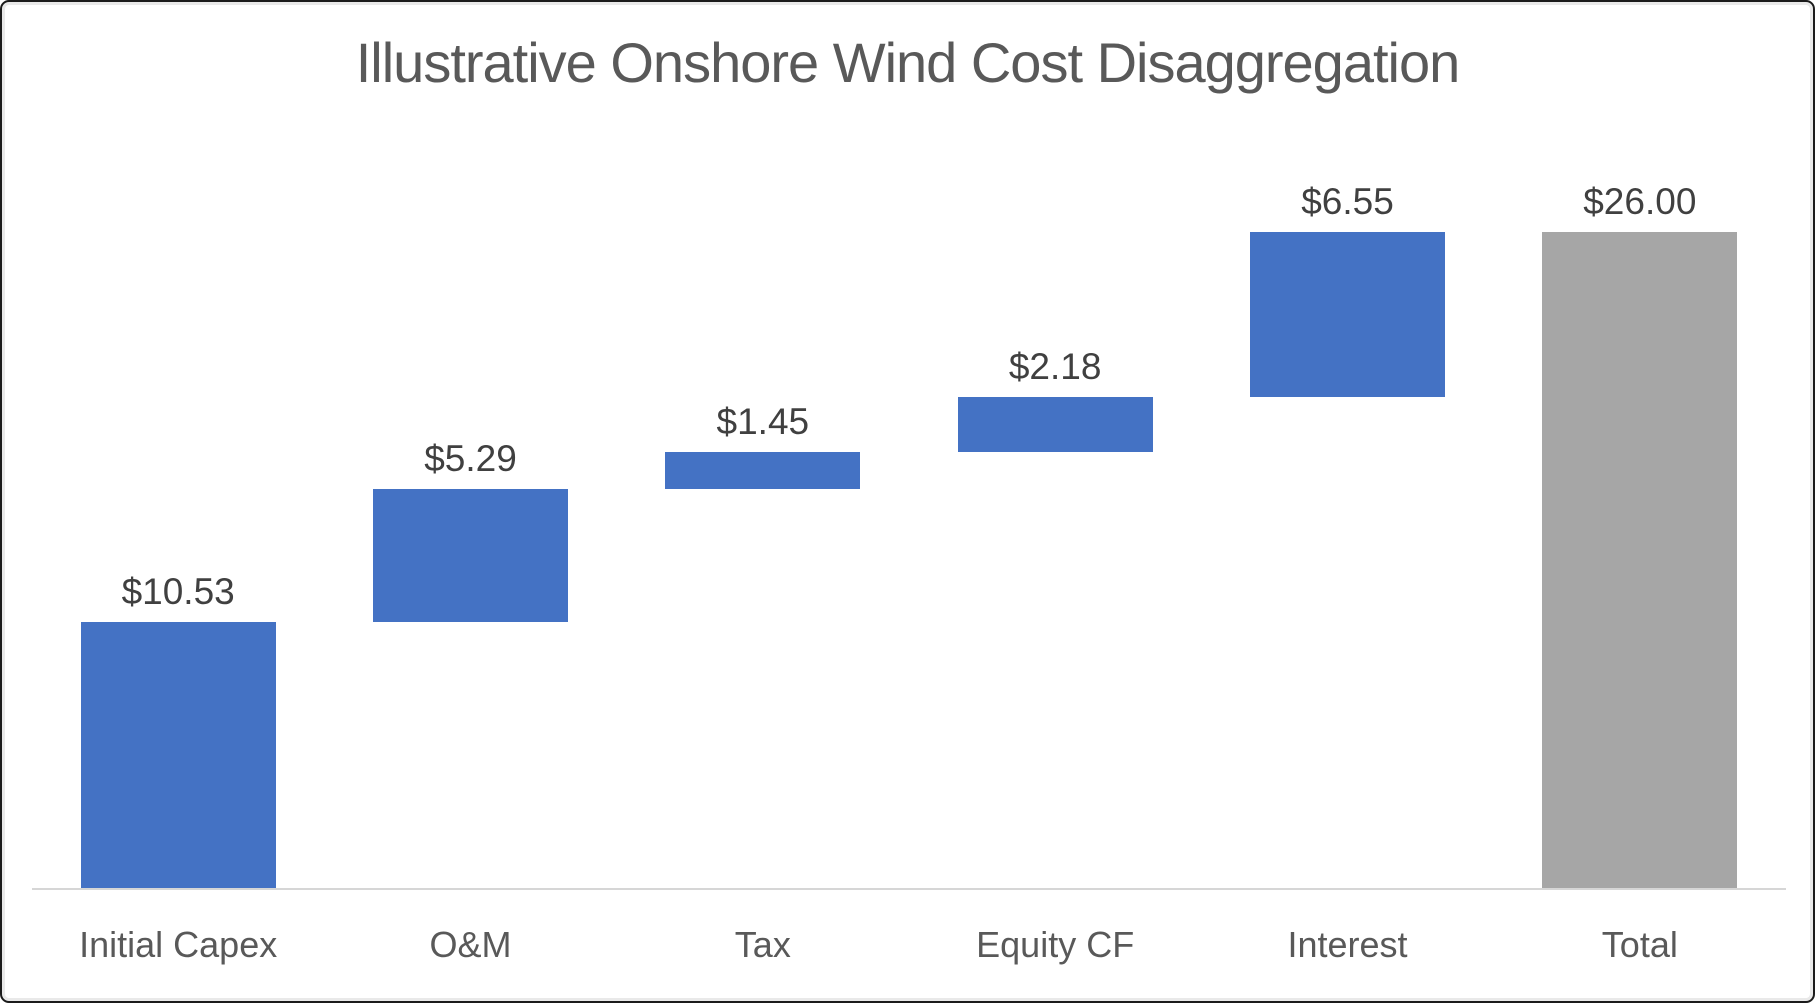 The height and width of the screenshot is (1003, 1815). I want to click on bar-o-m, so click(470, 555).